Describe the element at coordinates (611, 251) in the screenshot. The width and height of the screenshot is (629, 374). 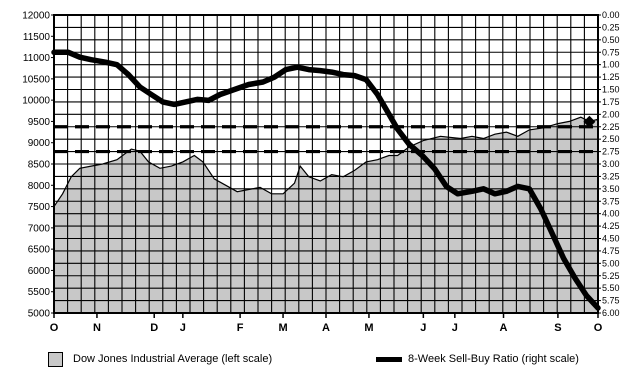
I see `right-tick-label: 4.75` at that location.